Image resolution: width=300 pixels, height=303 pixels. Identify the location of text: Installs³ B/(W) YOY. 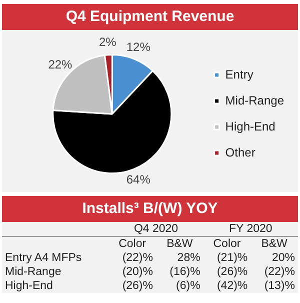
(150, 209).